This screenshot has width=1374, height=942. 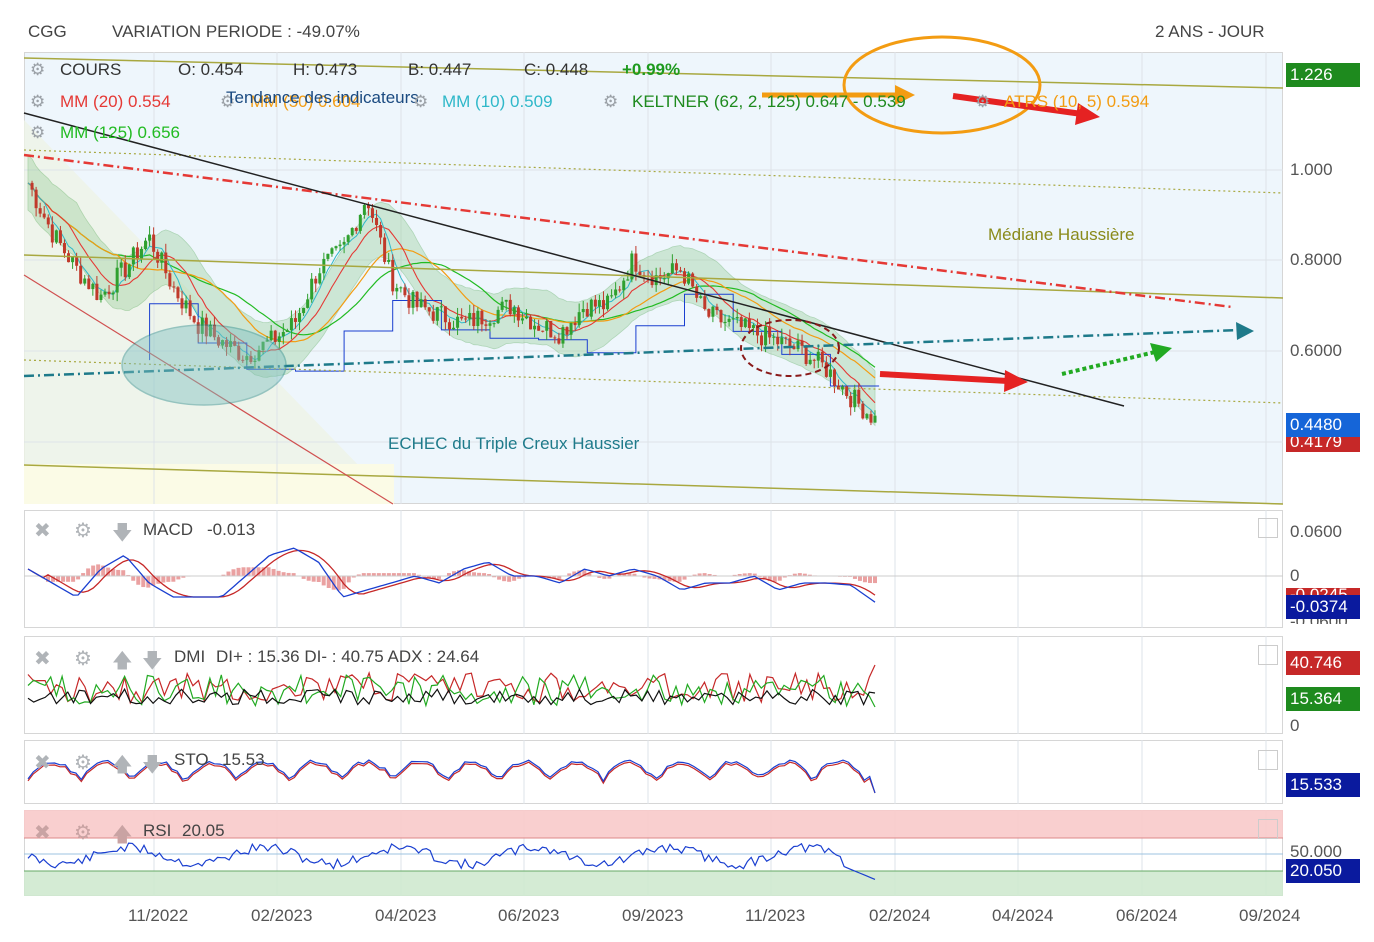 What do you see at coordinates (653, 915) in the screenshot?
I see `x-tick: 09/2023` at bounding box center [653, 915].